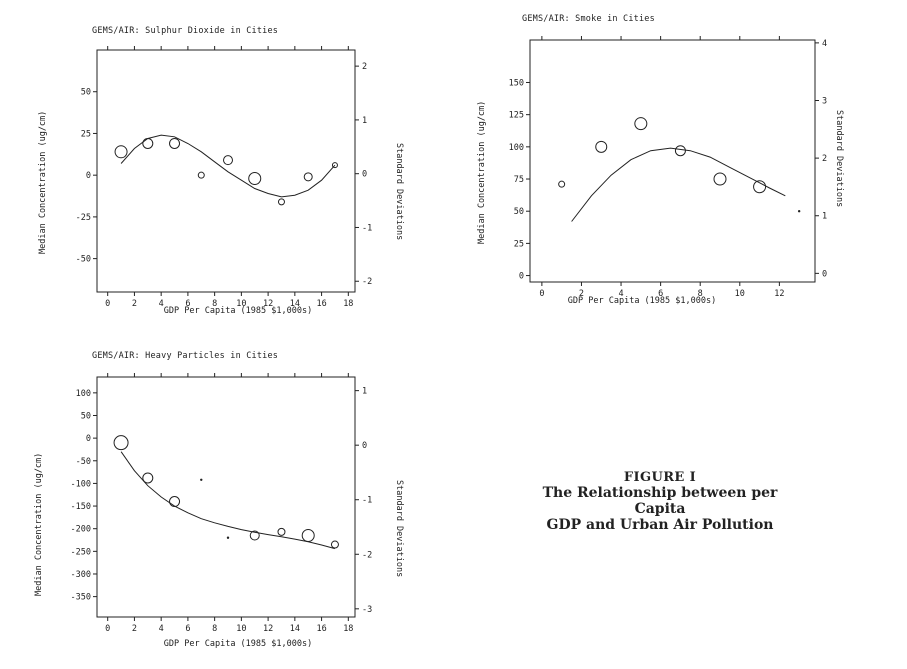 The width and height of the screenshot is (907, 669). Describe the element at coordinates (660, 525) in the screenshot. I see `caption-line-2: GDP and Urban Air Pollution` at that location.